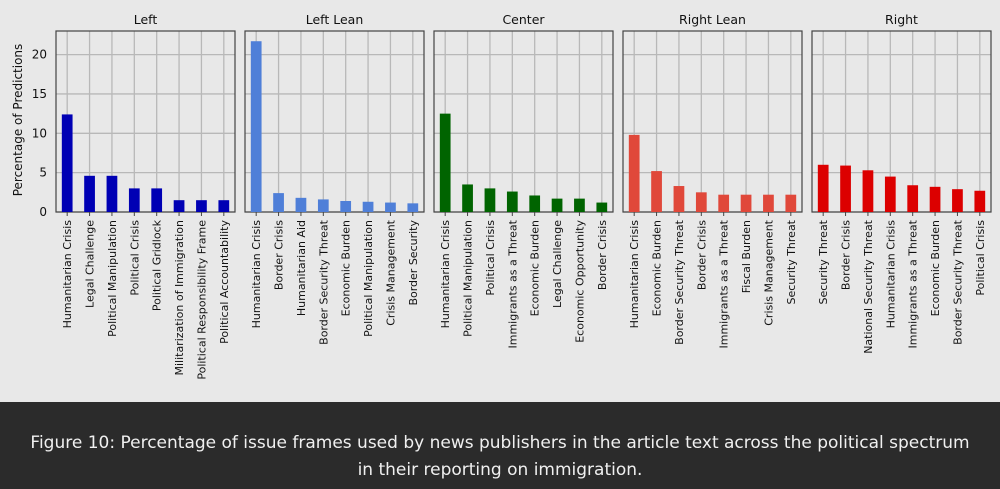 Image resolution: width=1000 pixels, height=489 pixels. Describe the element at coordinates (913, 283) in the screenshot. I see `x-tick-label: Immigrants as a Threat` at that location.